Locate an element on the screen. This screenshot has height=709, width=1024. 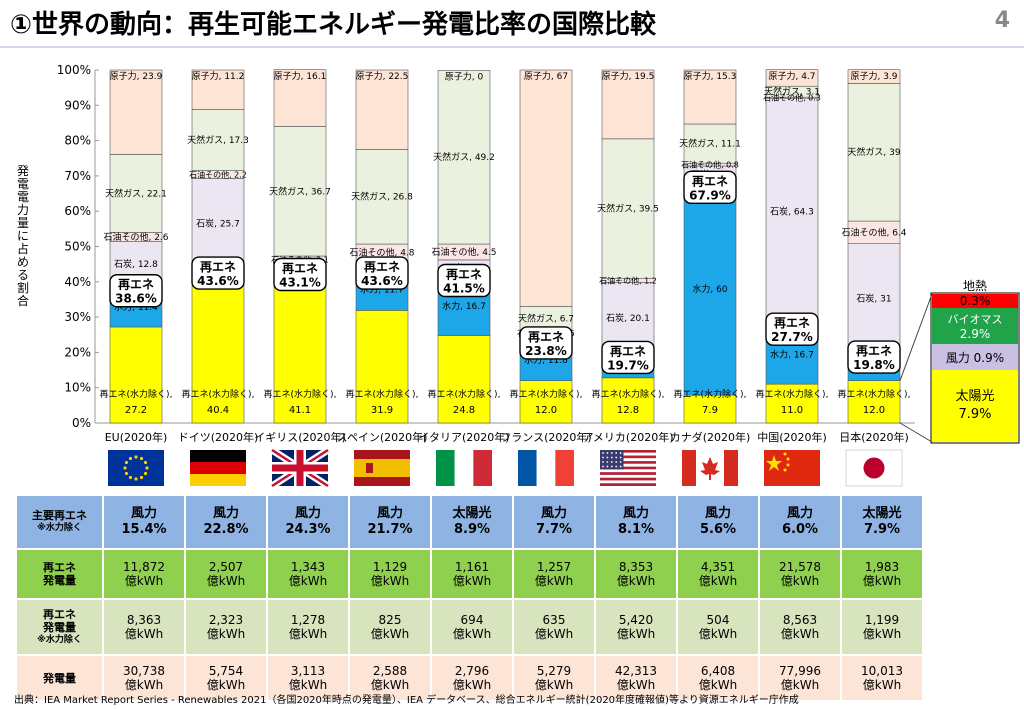
data-label: 11.0 is located at coordinates (792, 410).